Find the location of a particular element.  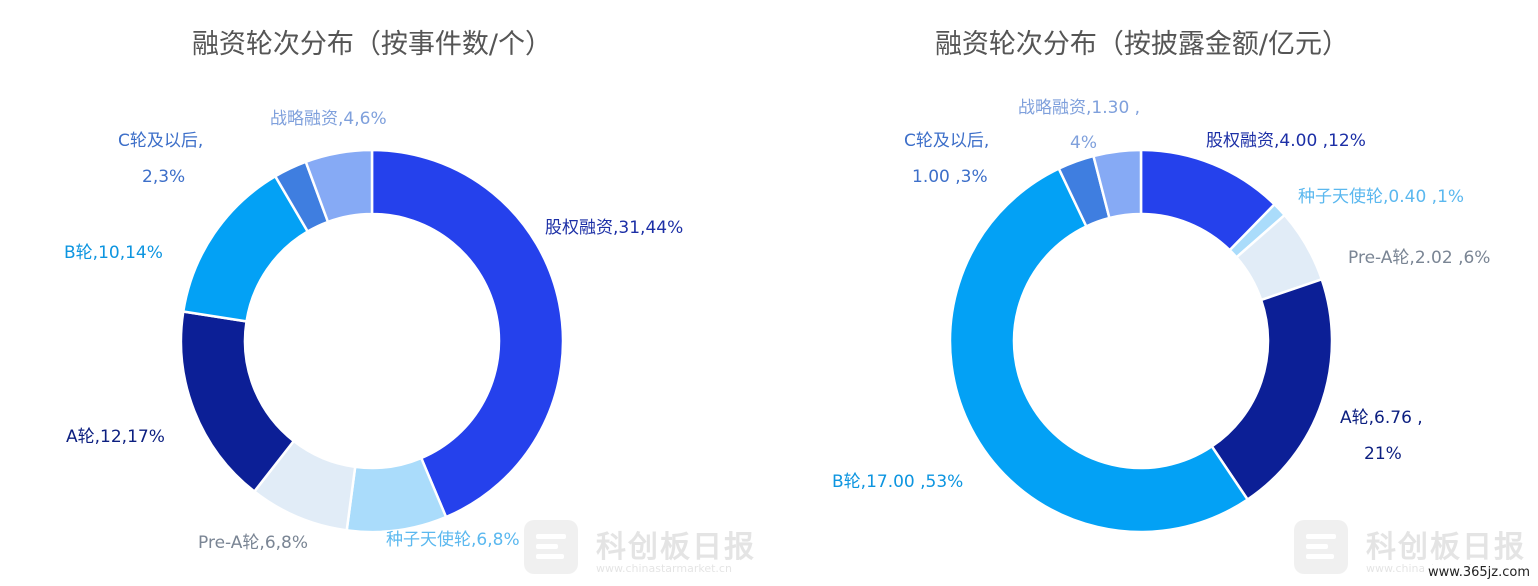

slice-label: 21% is located at coordinates (1383, 454).